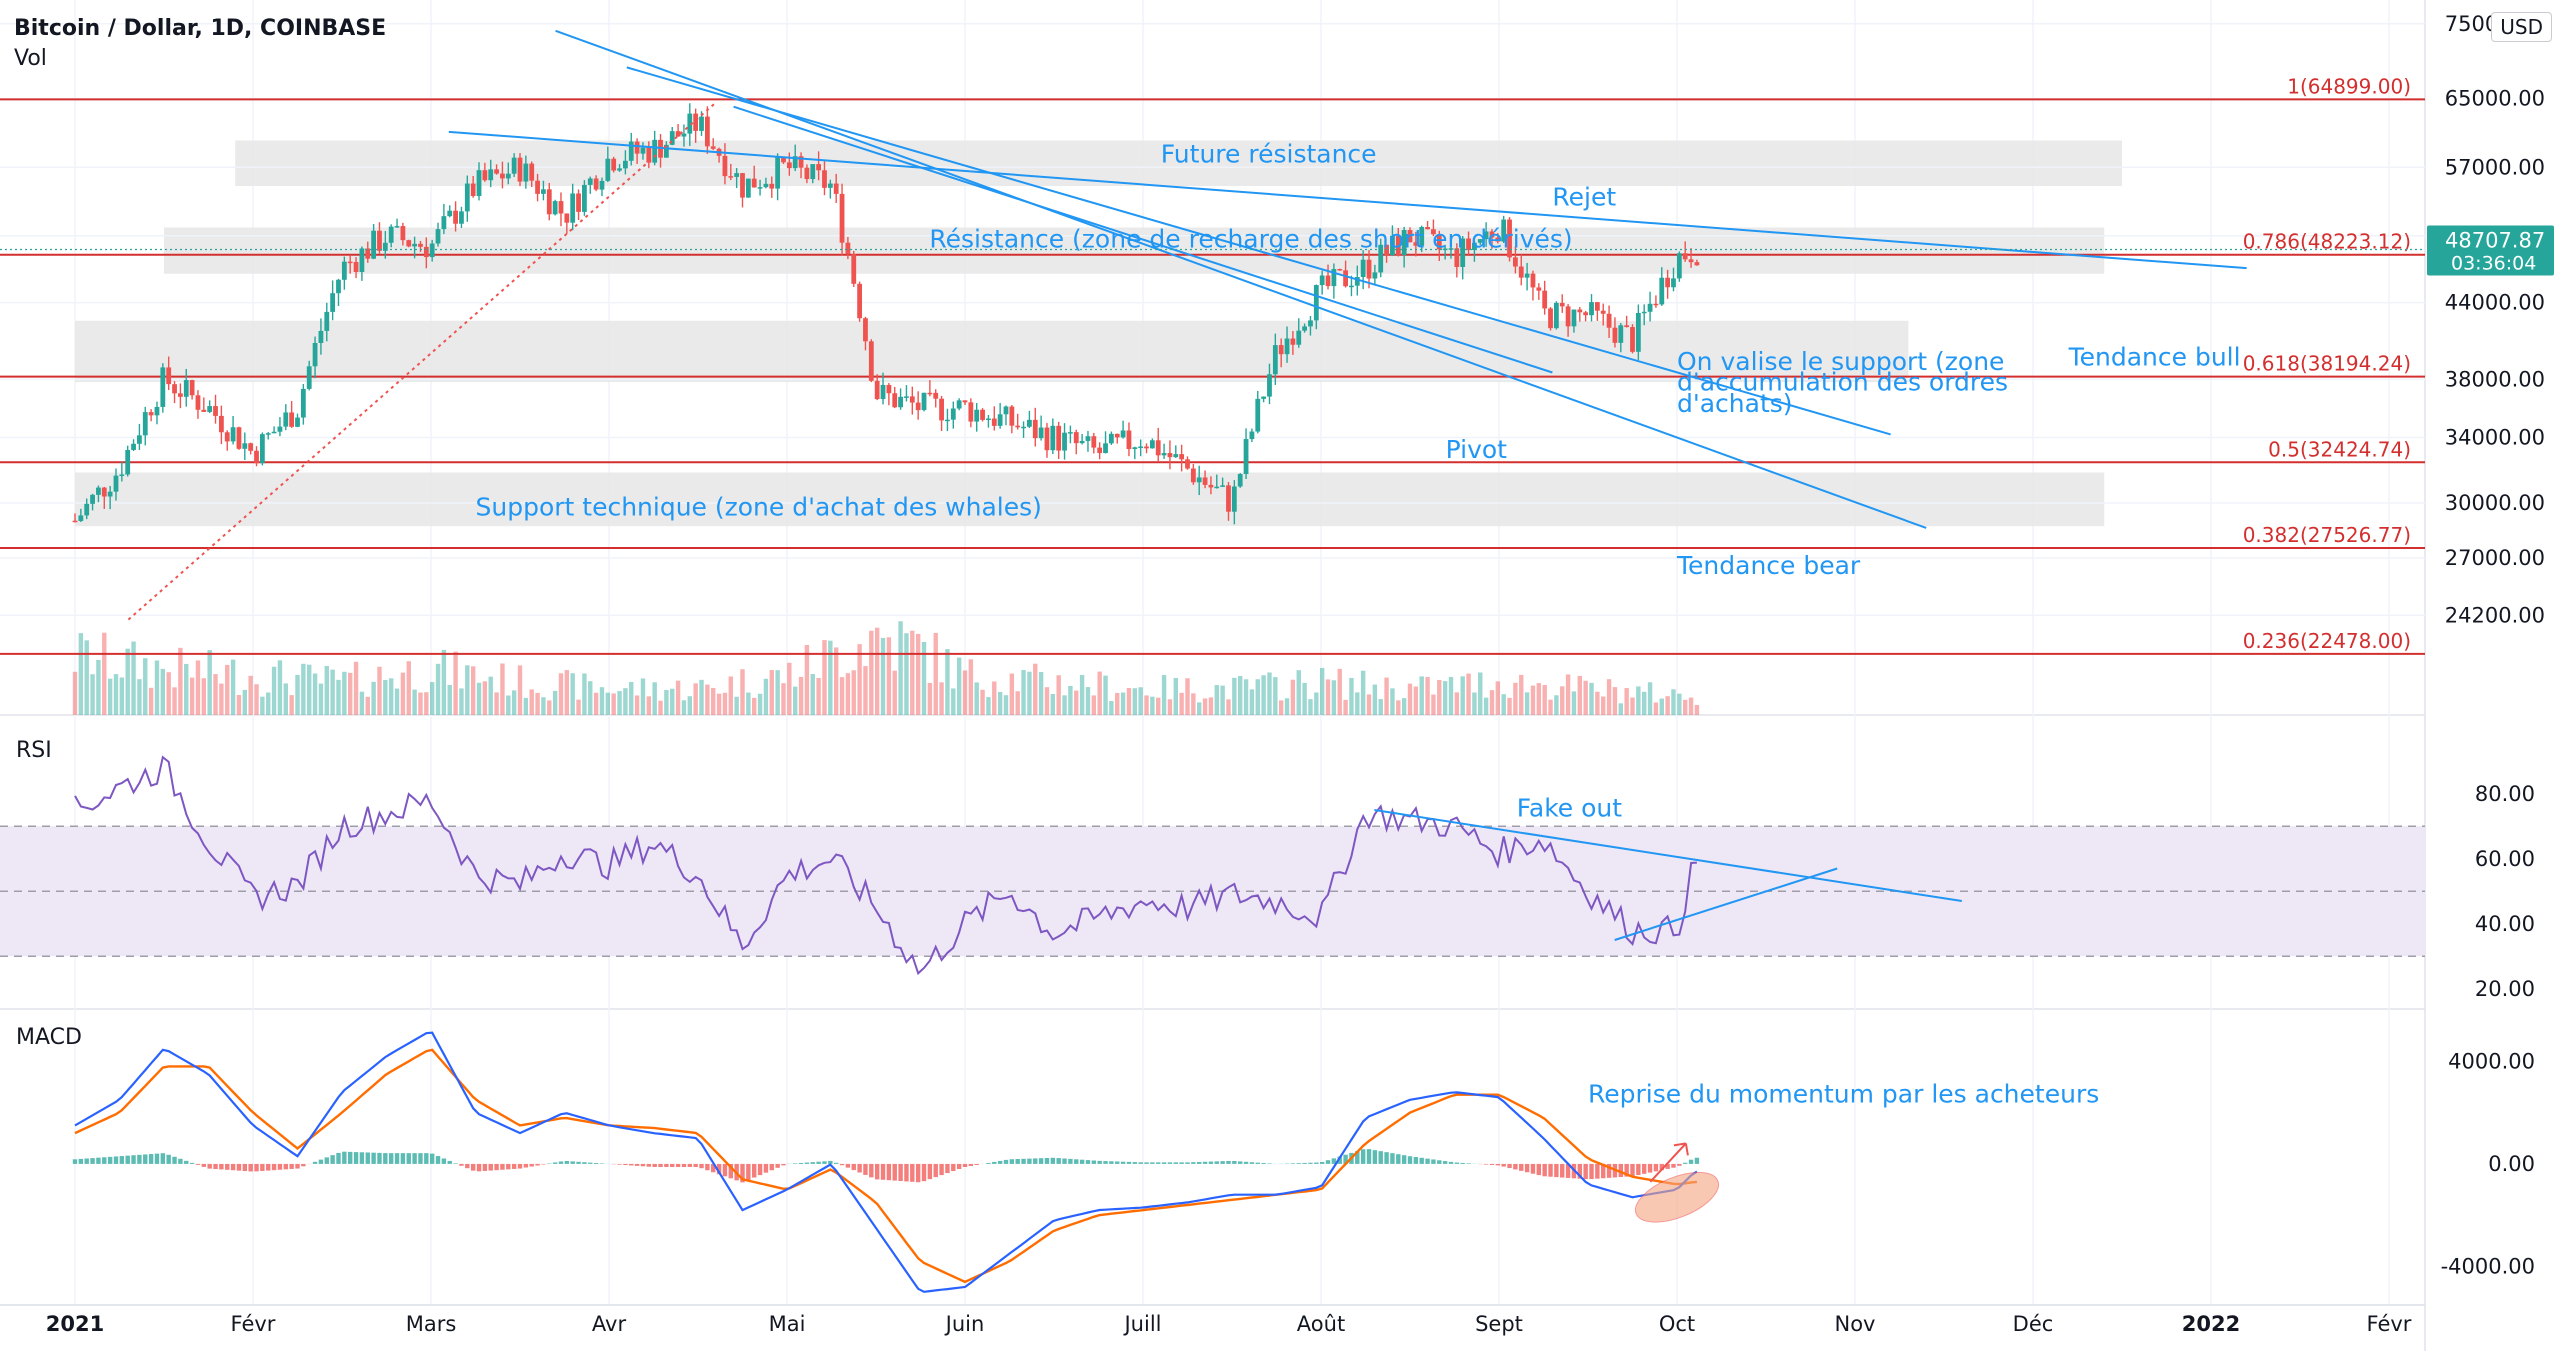 This screenshot has width=2560, height=1355. Describe the element at coordinates (2505, 989) in the screenshot. I see `rsi-tick-label: 20.00` at that location.